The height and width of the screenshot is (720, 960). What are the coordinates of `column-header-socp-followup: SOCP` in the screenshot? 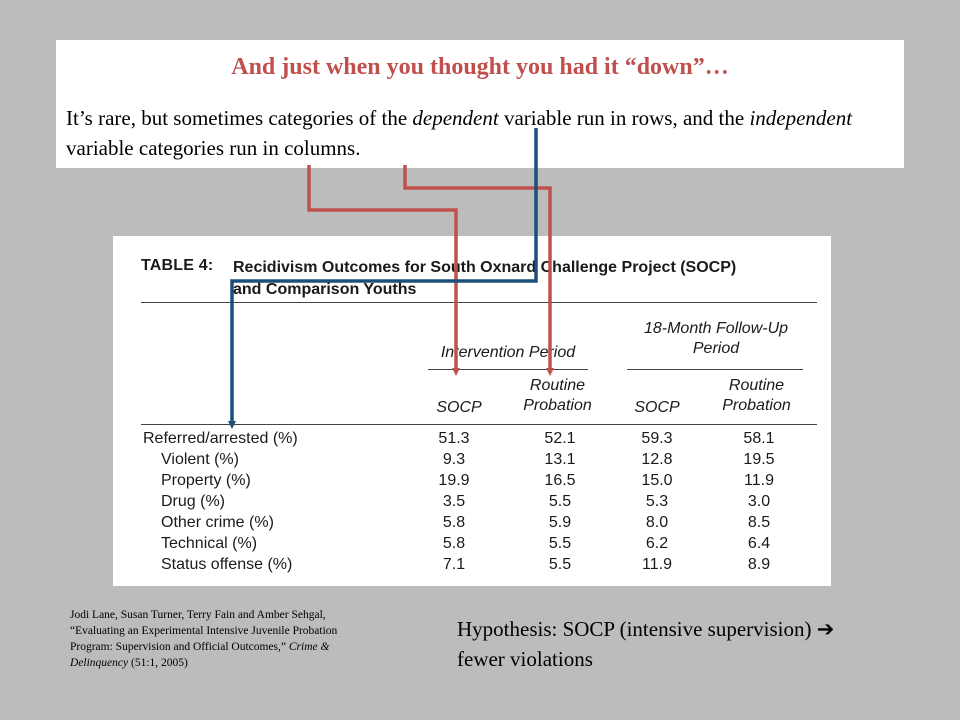 It's located at (657, 407).